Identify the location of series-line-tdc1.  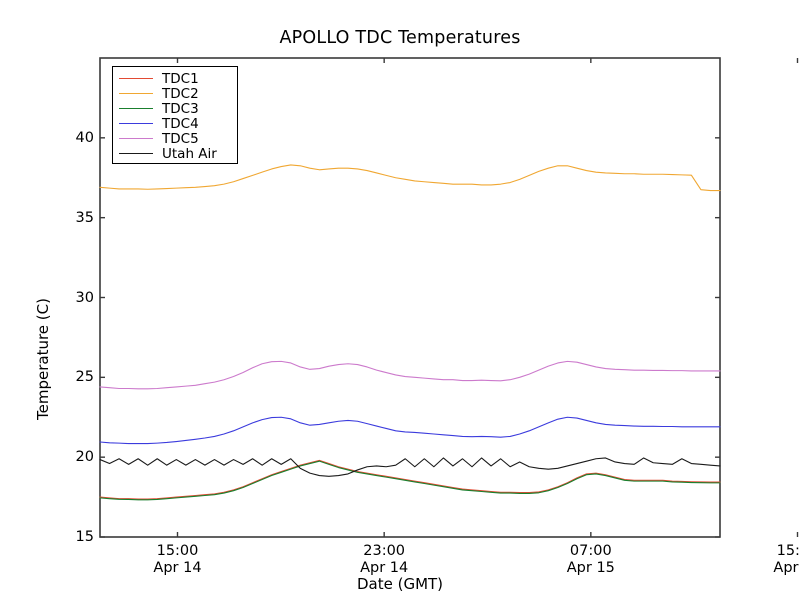
(410, 479).